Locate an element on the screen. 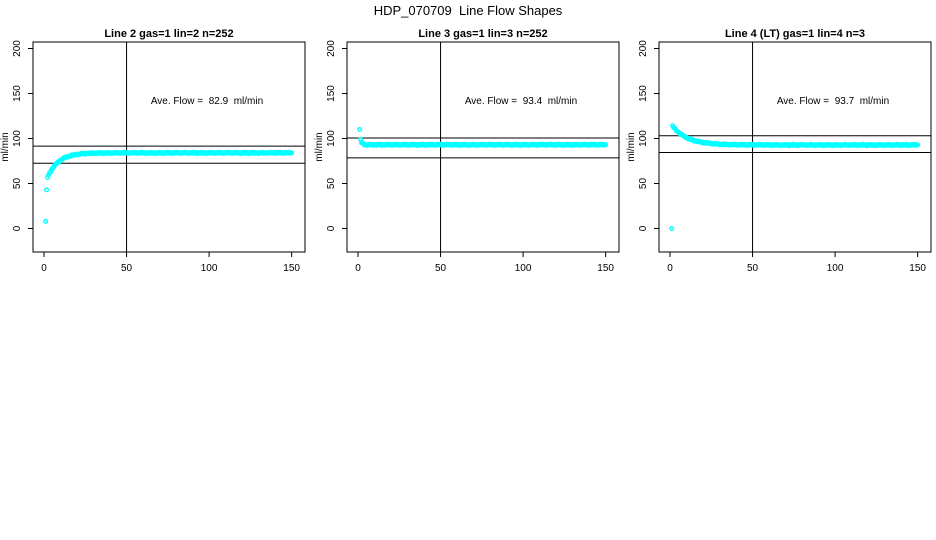 The image size is (936, 540). grid-lines is located at coordinates (169, 147).